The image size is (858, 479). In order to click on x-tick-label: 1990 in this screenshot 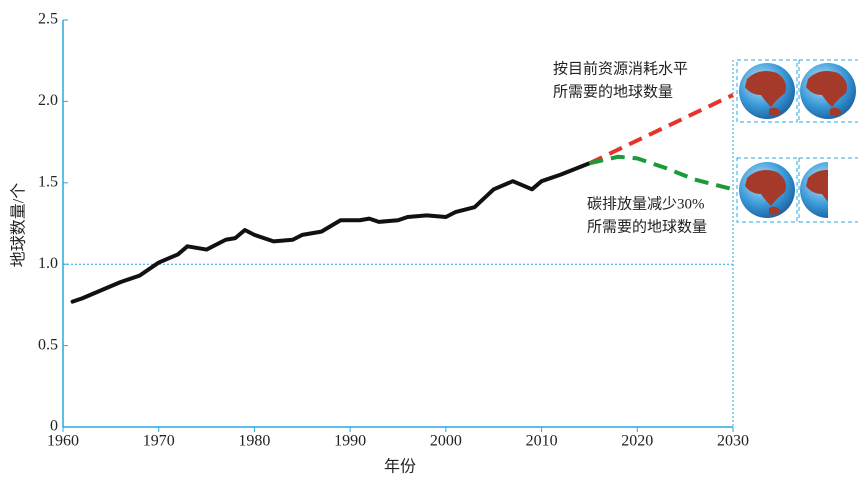, I will do `click(350, 441)`.